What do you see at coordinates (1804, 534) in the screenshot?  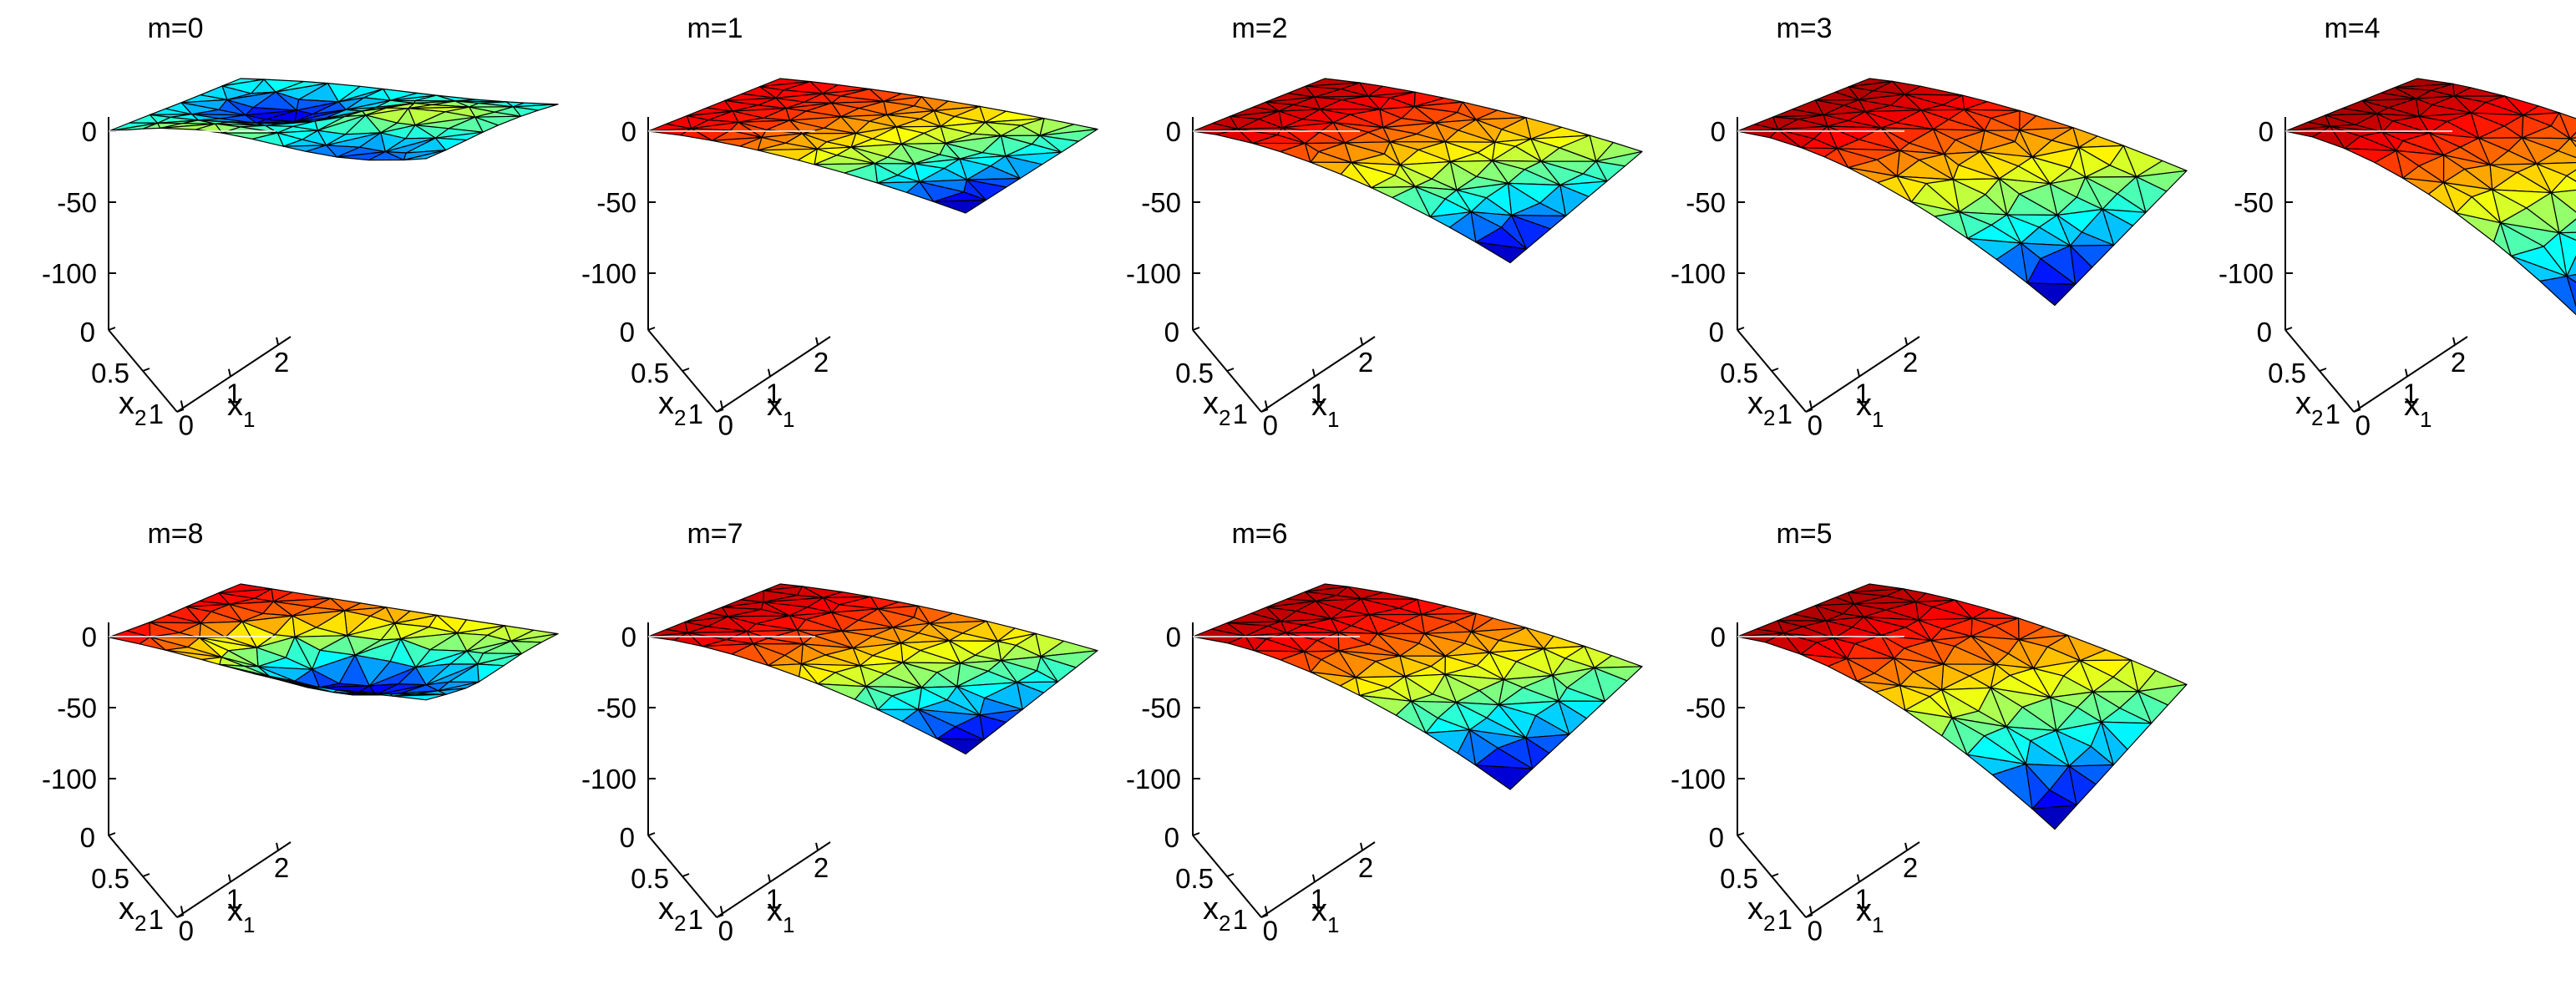 I see `subplot-title: m=5` at bounding box center [1804, 534].